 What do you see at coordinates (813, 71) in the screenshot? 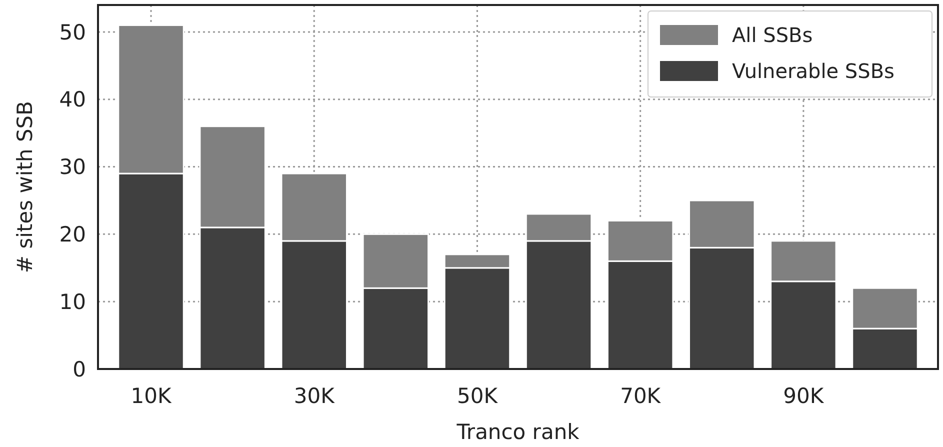
I see `legend-label: Vulnerable SSBs` at bounding box center [813, 71].